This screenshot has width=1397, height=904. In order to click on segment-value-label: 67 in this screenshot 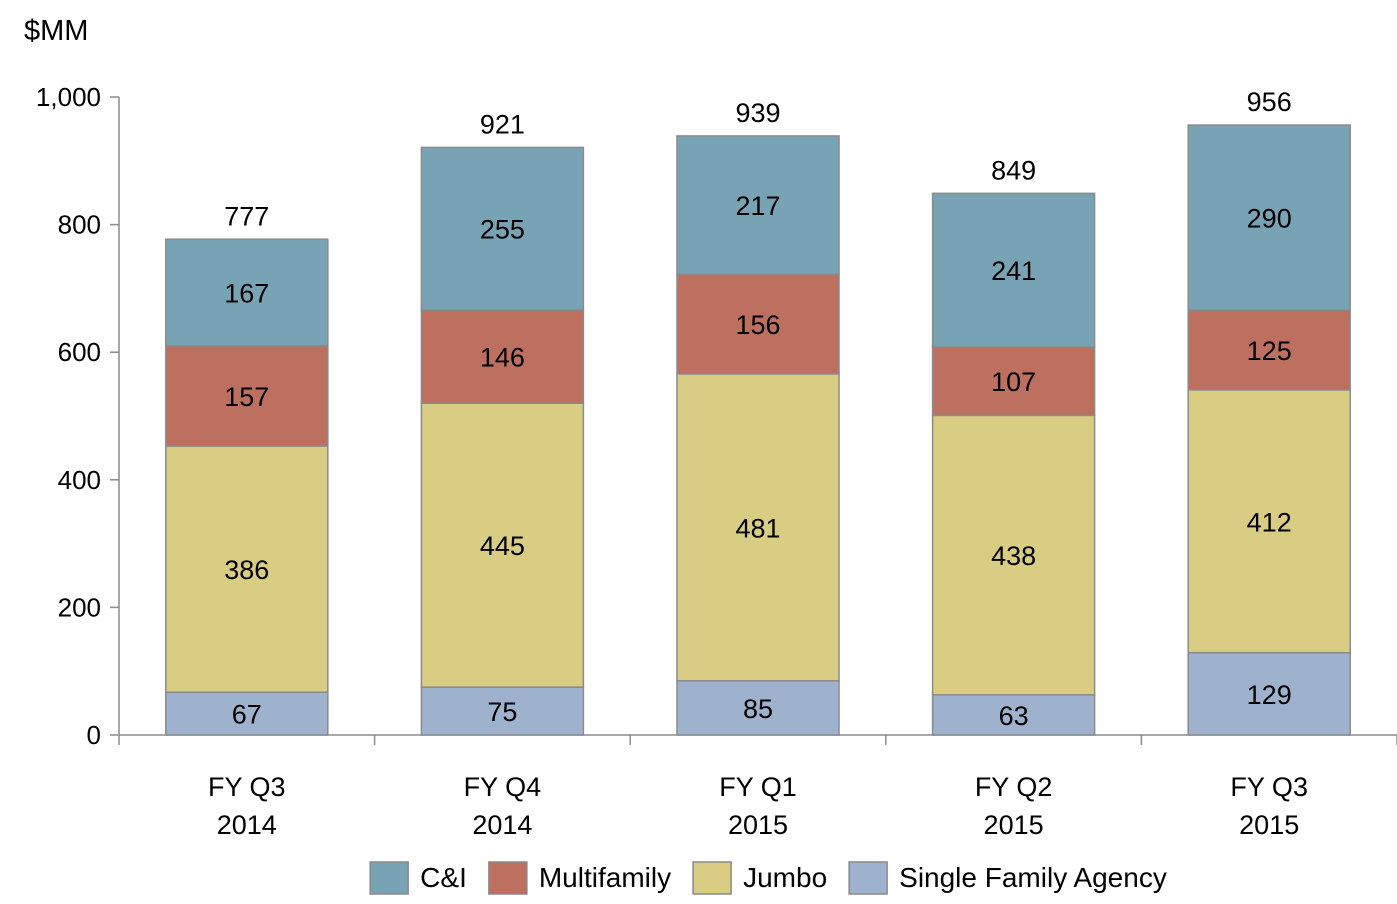, I will do `click(247, 715)`.